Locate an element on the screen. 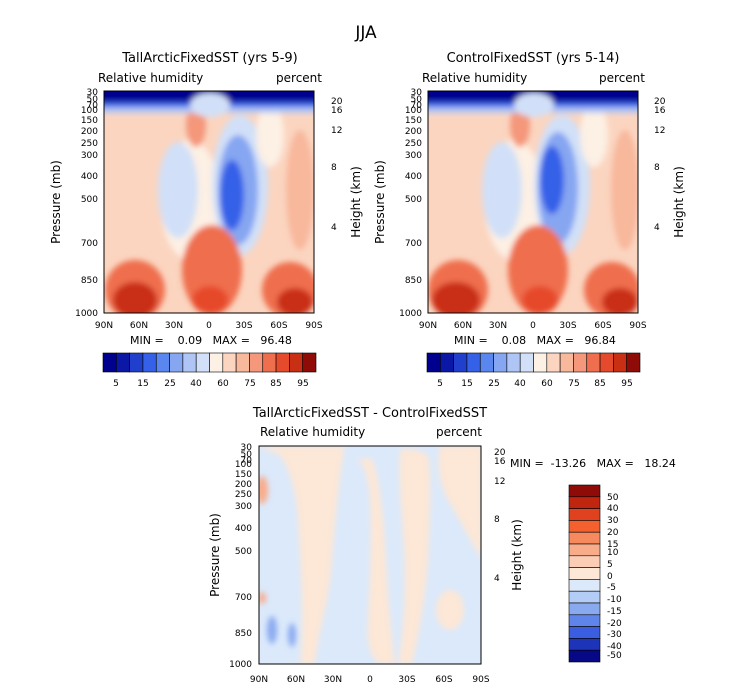 This screenshot has width=733, height=689. panel-a-cbar-label: 85 is located at coordinates (275, 384).